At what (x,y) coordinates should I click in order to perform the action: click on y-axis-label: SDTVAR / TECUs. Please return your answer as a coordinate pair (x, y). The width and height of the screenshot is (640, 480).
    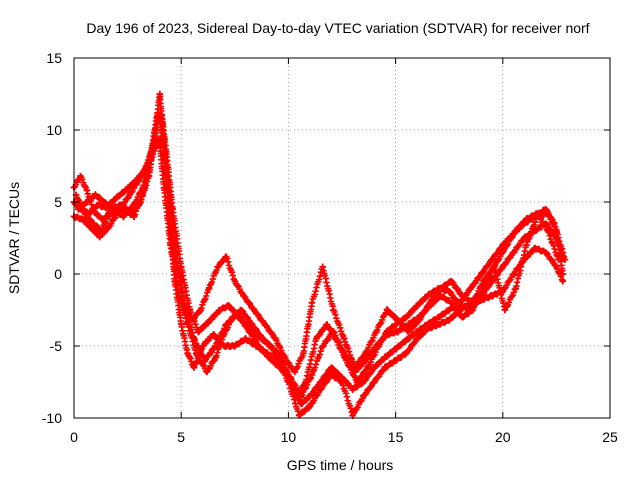
    Looking at the image, I should click on (14, 238).